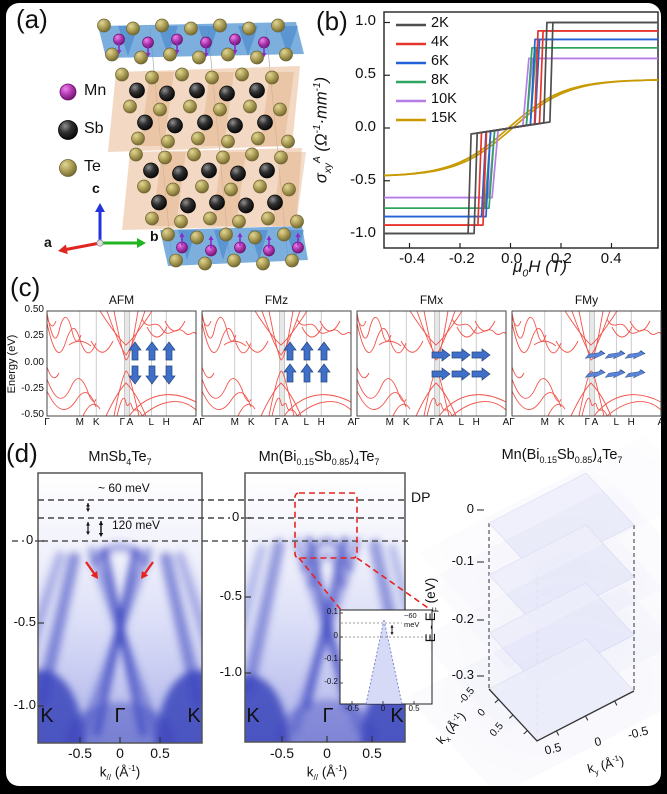  I want to click on legend-label-15K: 15K, so click(444, 118).